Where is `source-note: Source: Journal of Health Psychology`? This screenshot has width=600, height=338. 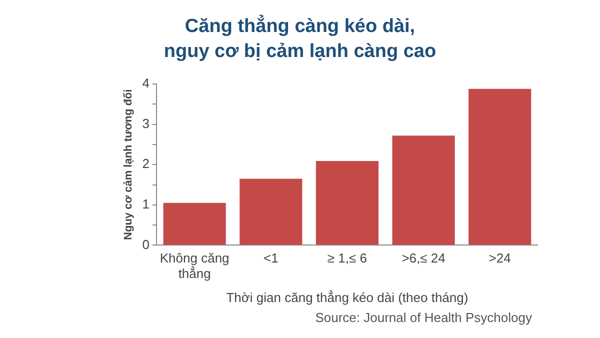
source-note: Source: Journal of Health Psychology is located at coordinates (423, 317).